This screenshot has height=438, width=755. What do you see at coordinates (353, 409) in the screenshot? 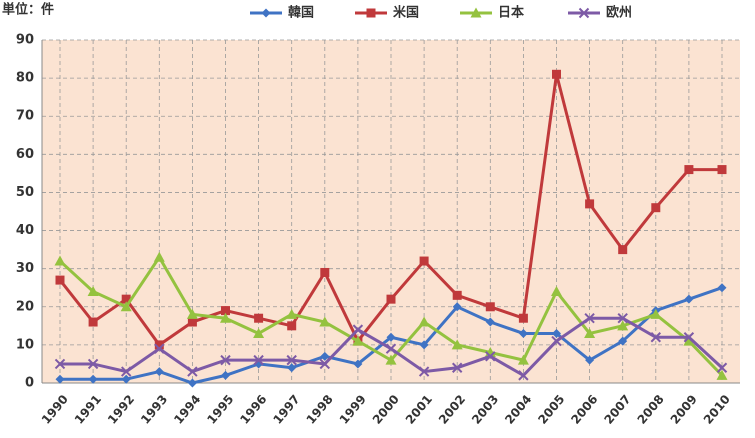
I see `x-tick-label: 1999` at bounding box center [353, 409].